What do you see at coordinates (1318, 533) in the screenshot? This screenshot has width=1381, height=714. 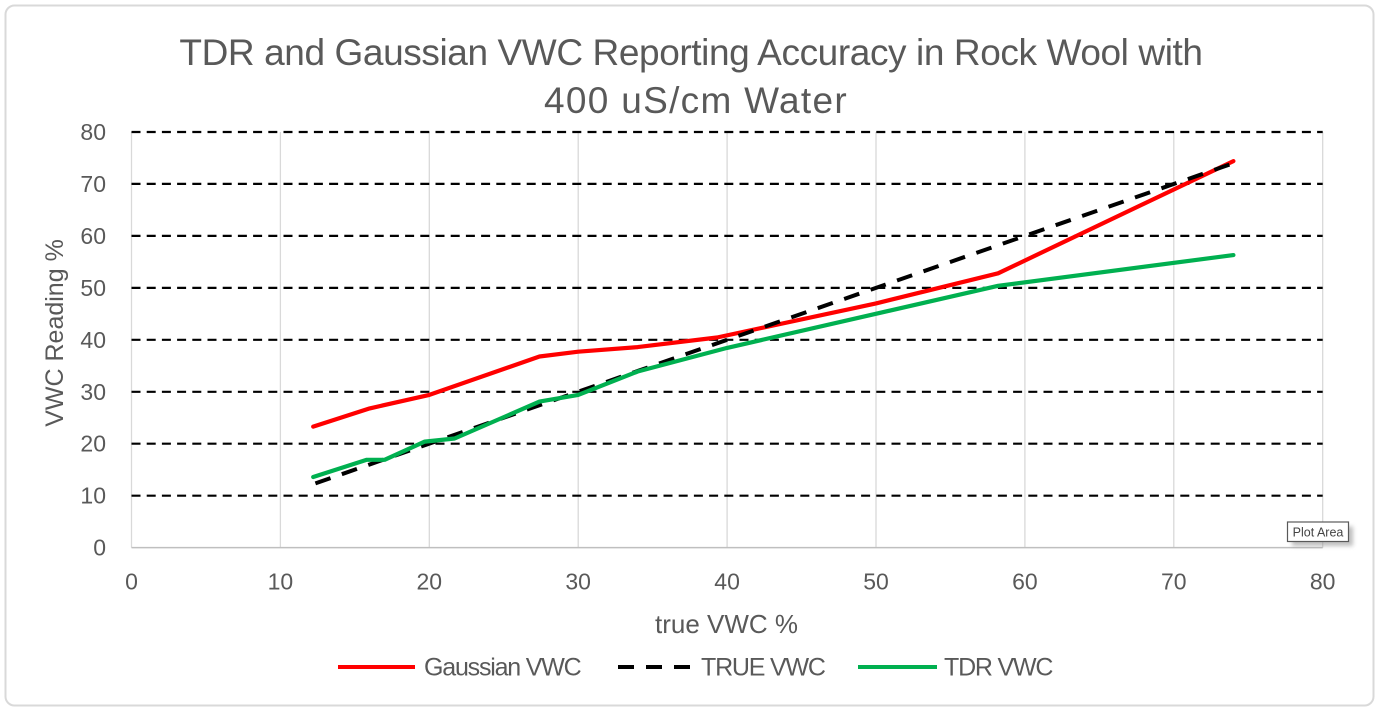 I see `svg-text: Plot Area` at bounding box center [1318, 533].